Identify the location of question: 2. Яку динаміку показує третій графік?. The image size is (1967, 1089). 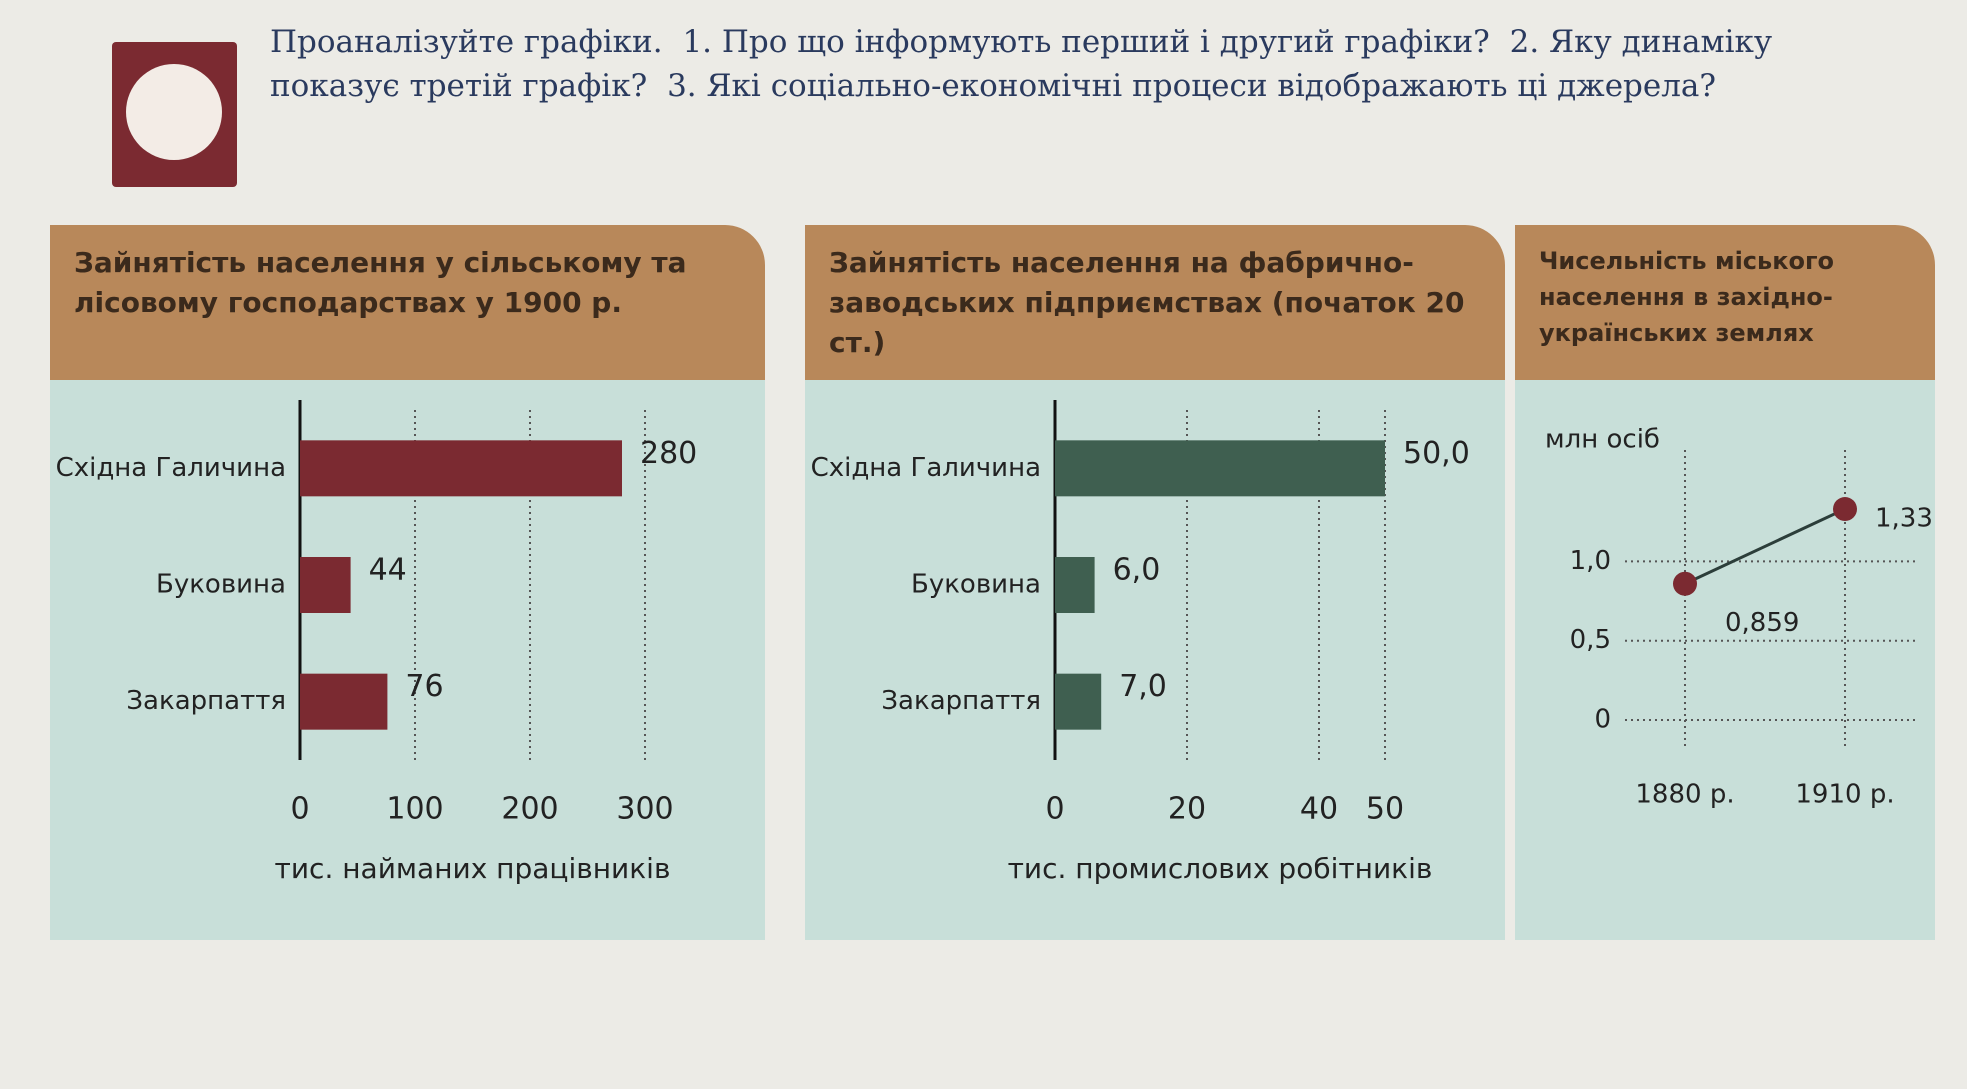
(1021, 64).